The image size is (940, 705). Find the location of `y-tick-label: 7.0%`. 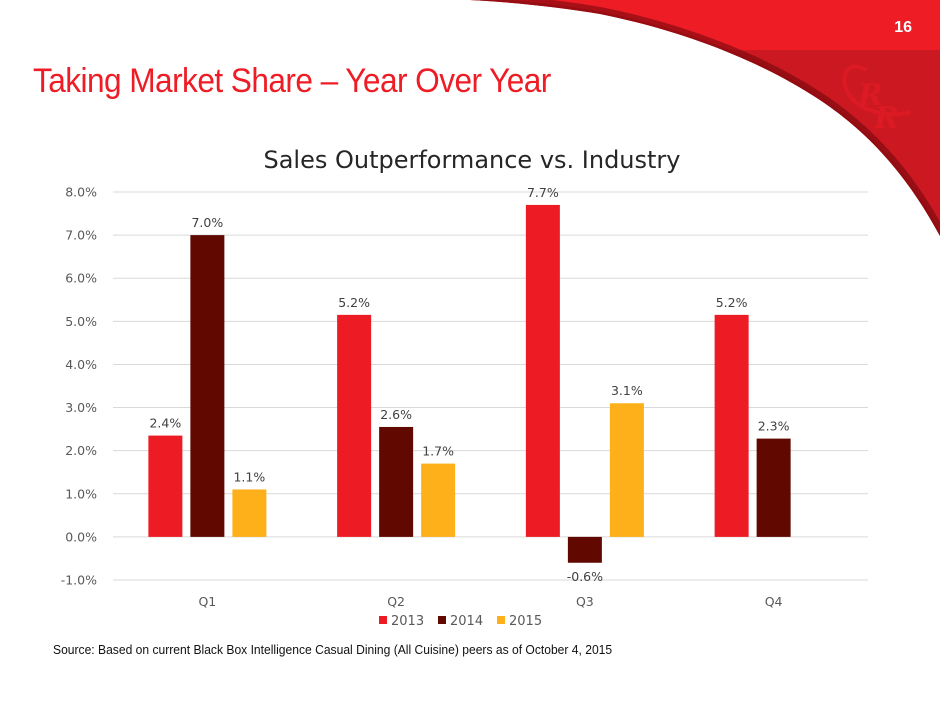

y-tick-label: 7.0% is located at coordinates (81, 235).